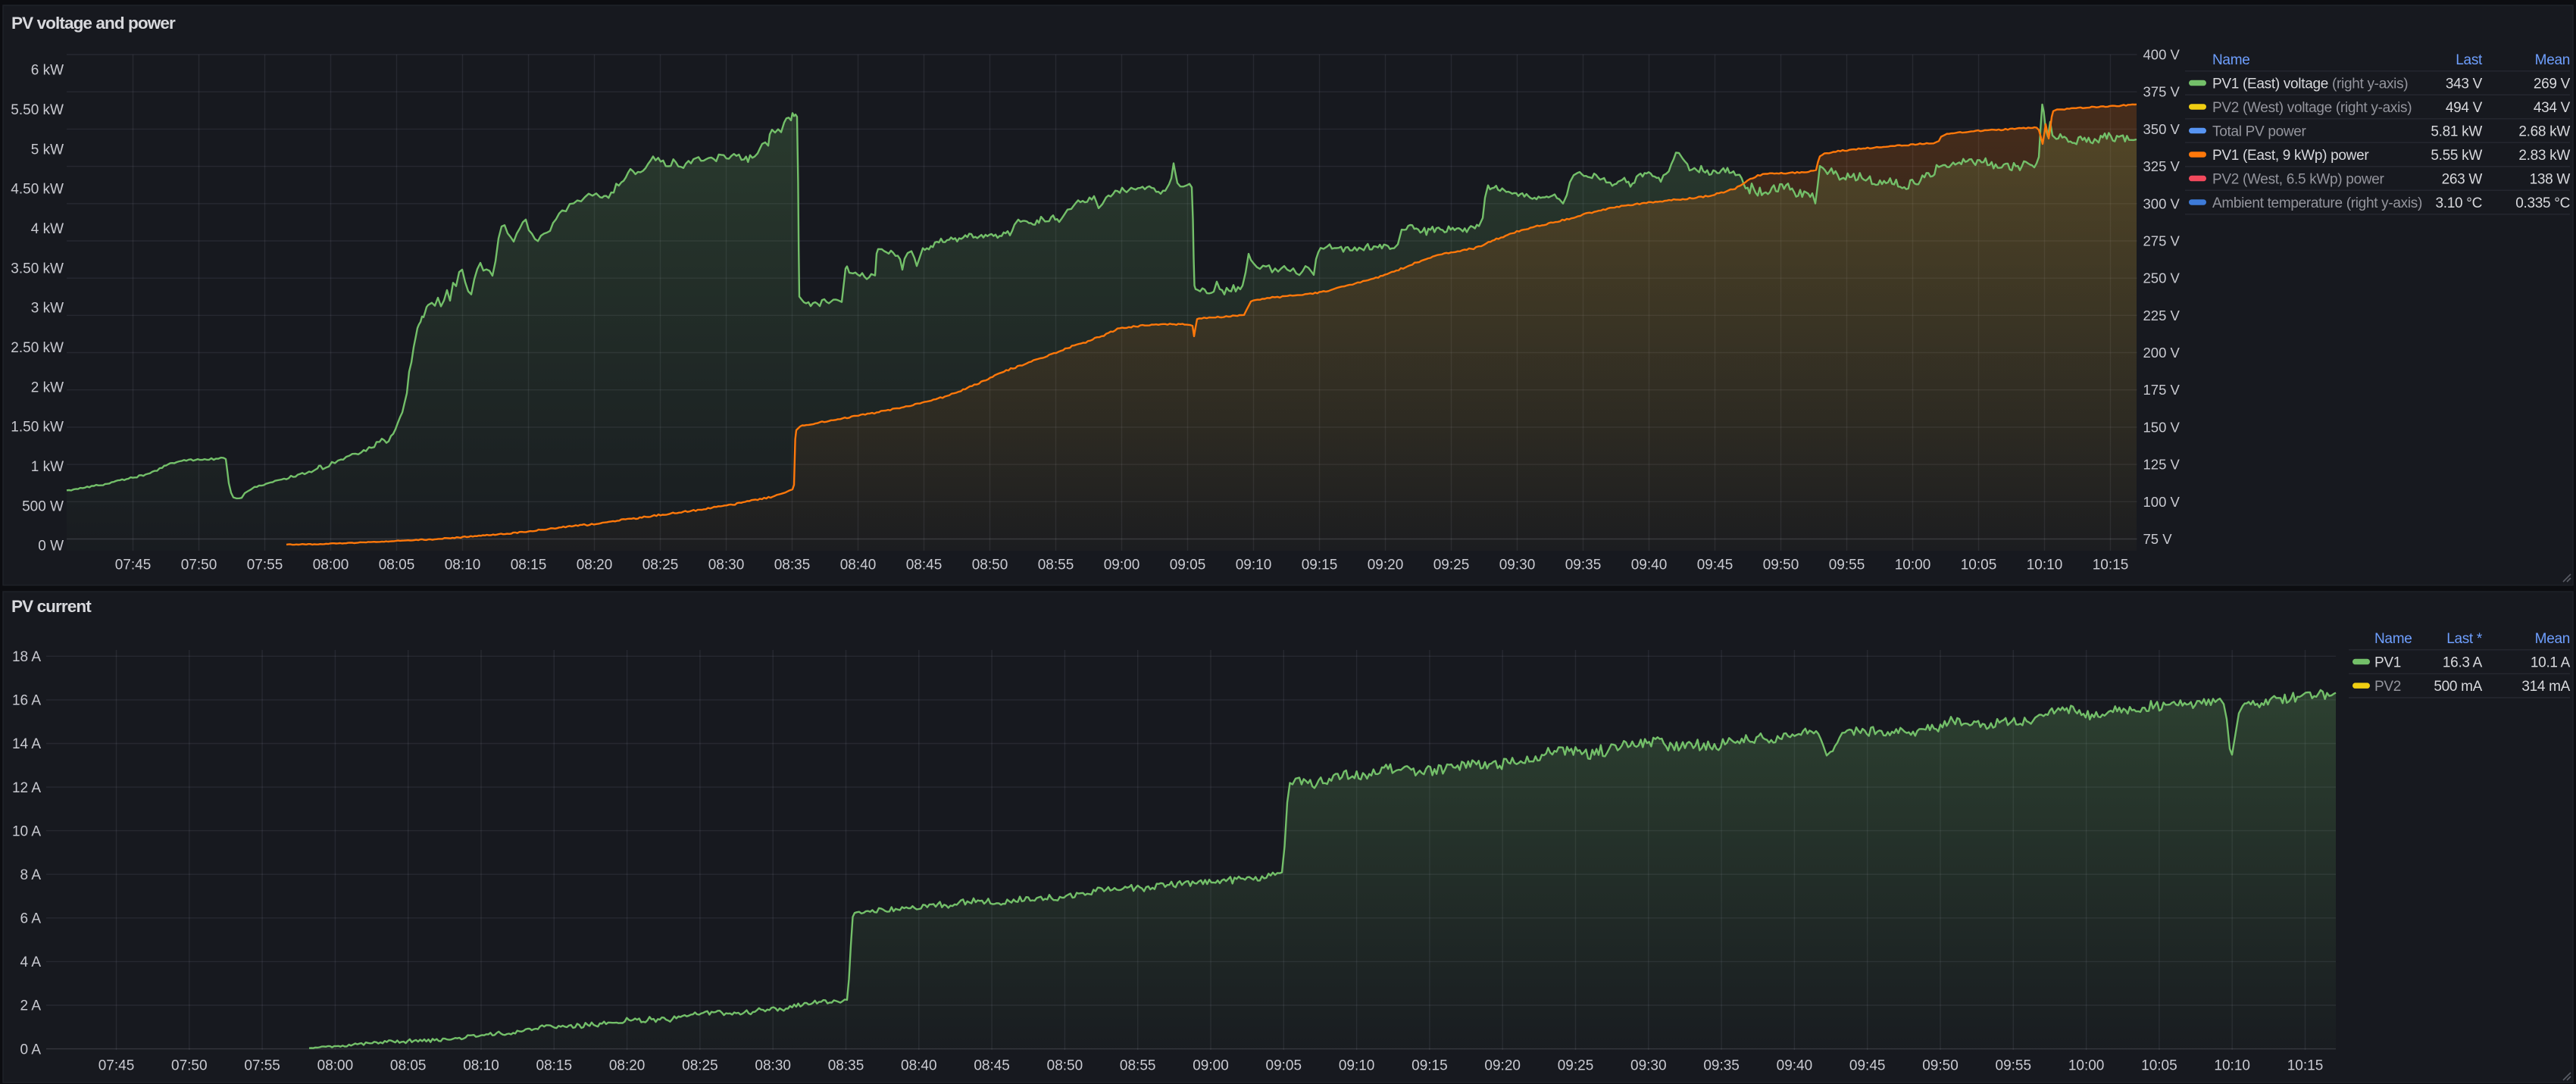  What do you see at coordinates (1357, 1066) in the screenshot?
I see `svg-text: 09:10` at bounding box center [1357, 1066].